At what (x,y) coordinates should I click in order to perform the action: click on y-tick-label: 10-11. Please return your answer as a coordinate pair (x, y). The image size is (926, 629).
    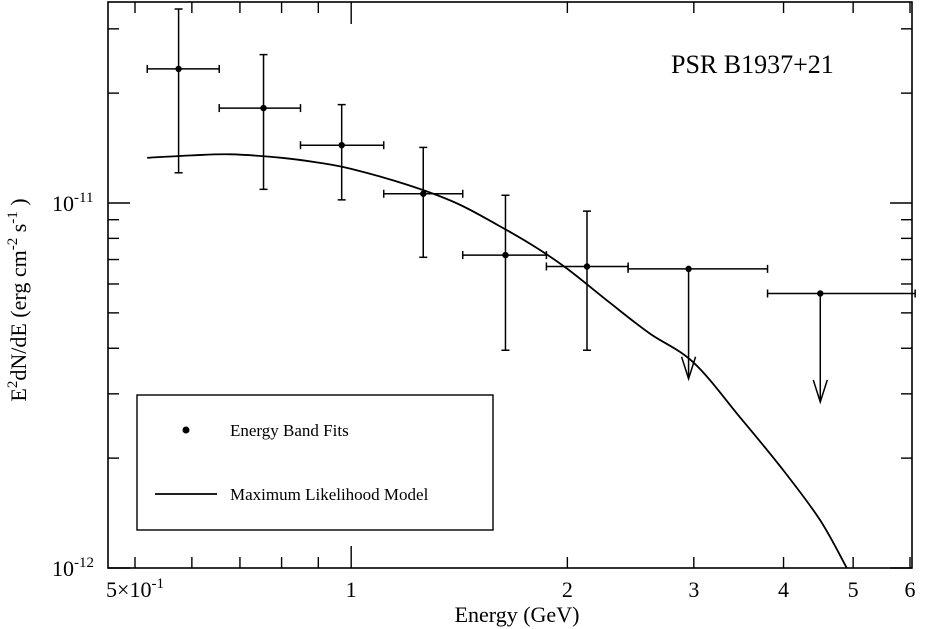
    Looking at the image, I should click on (72, 203).